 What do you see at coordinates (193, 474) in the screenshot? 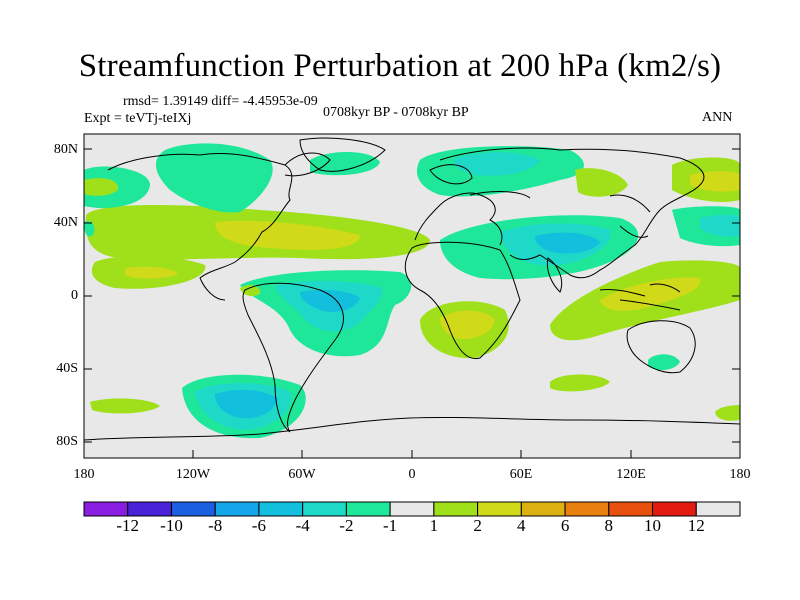
I see `lon-label-120w: 120W` at bounding box center [193, 474].